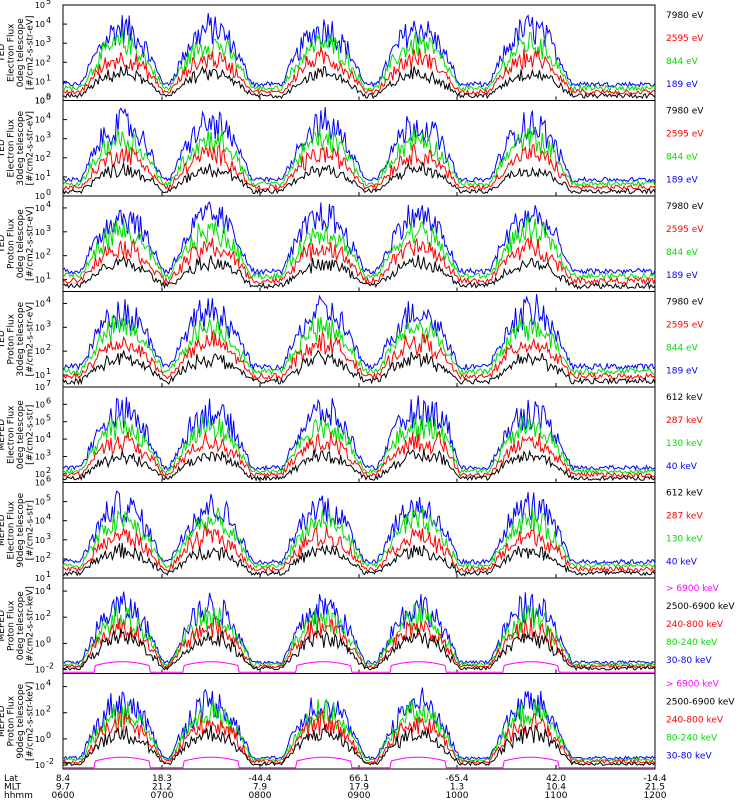  Describe the element at coordinates (359, 795) in the screenshot. I see `x-tick-label: 0900` at that location.